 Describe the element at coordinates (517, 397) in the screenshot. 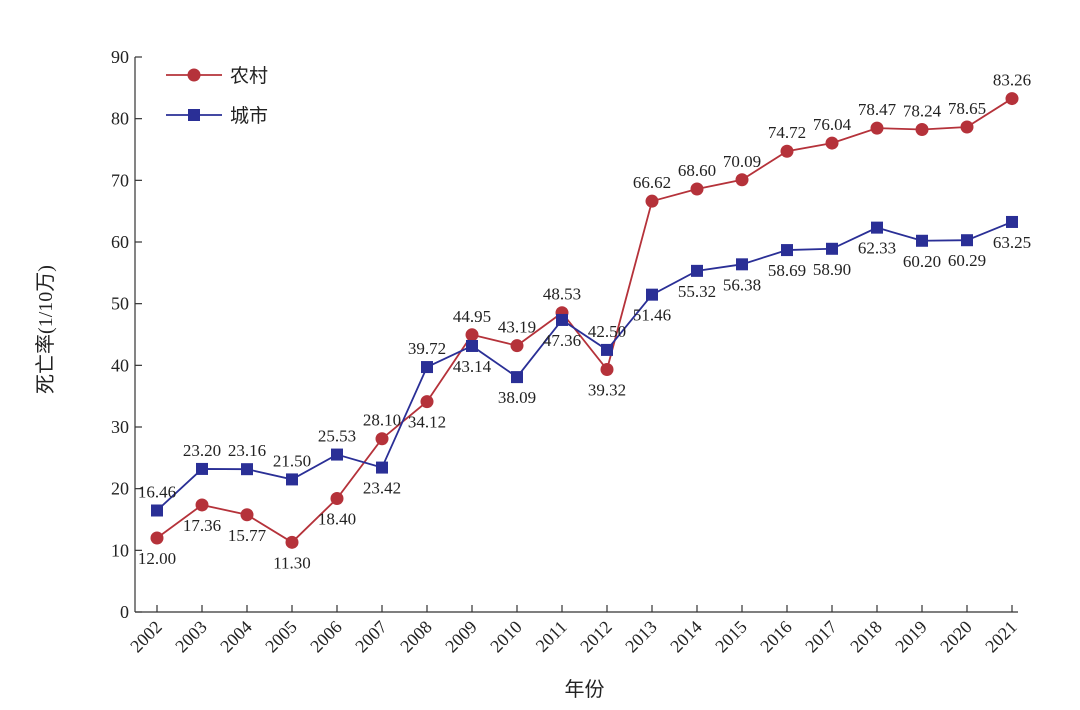

I see `urban-data-label: 38.09` at that location.